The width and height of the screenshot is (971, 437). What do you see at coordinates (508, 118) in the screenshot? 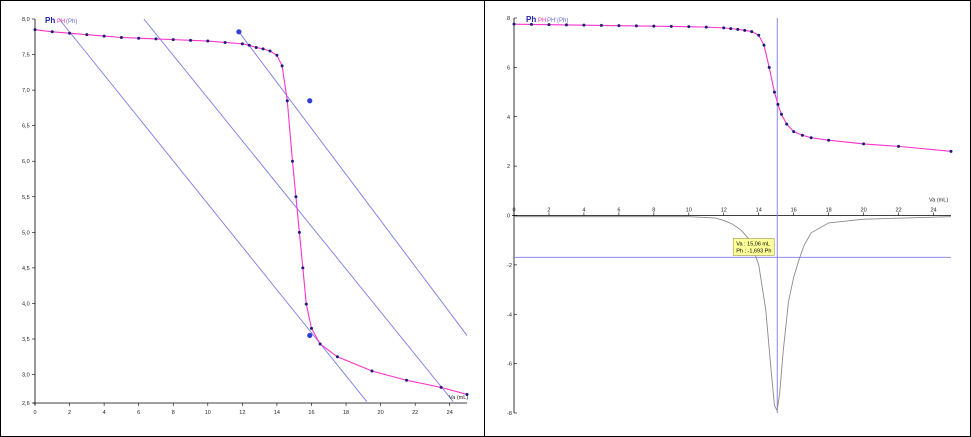
I see `y-tick-label: 4` at bounding box center [508, 118].